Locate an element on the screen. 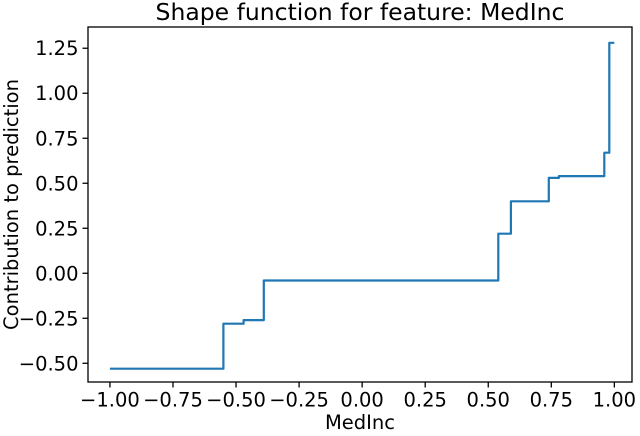 This screenshot has height=436, width=640. x-tick-label: 0.75 is located at coordinates (551, 400).